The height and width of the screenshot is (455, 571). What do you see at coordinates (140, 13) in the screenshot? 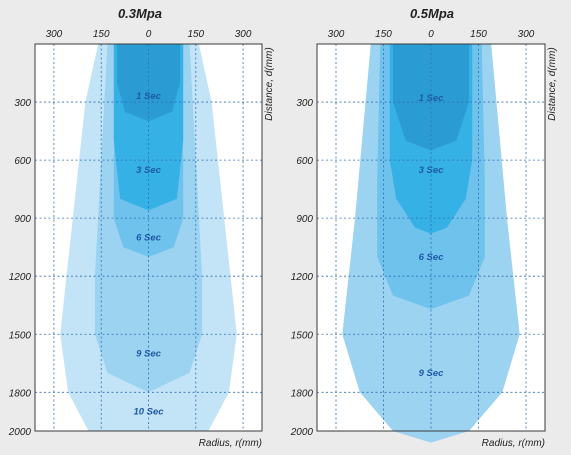
I see `chart-title: 0.3Mpa` at bounding box center [140, 13].